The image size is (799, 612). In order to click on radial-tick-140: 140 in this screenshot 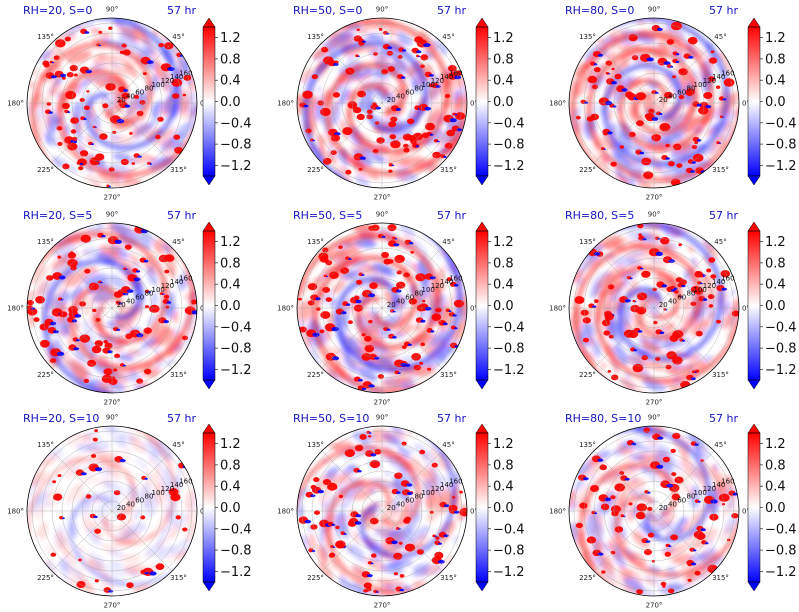, I will do `click(446, 485)`.